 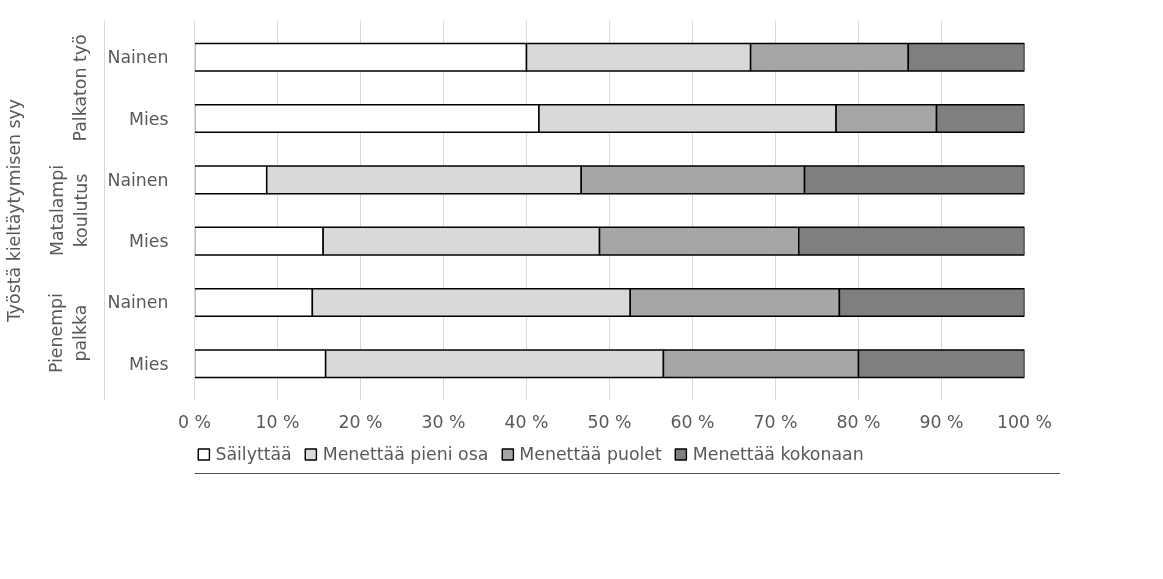 I want to click on text: Pienempi palkka, so click(x=68, y=333).